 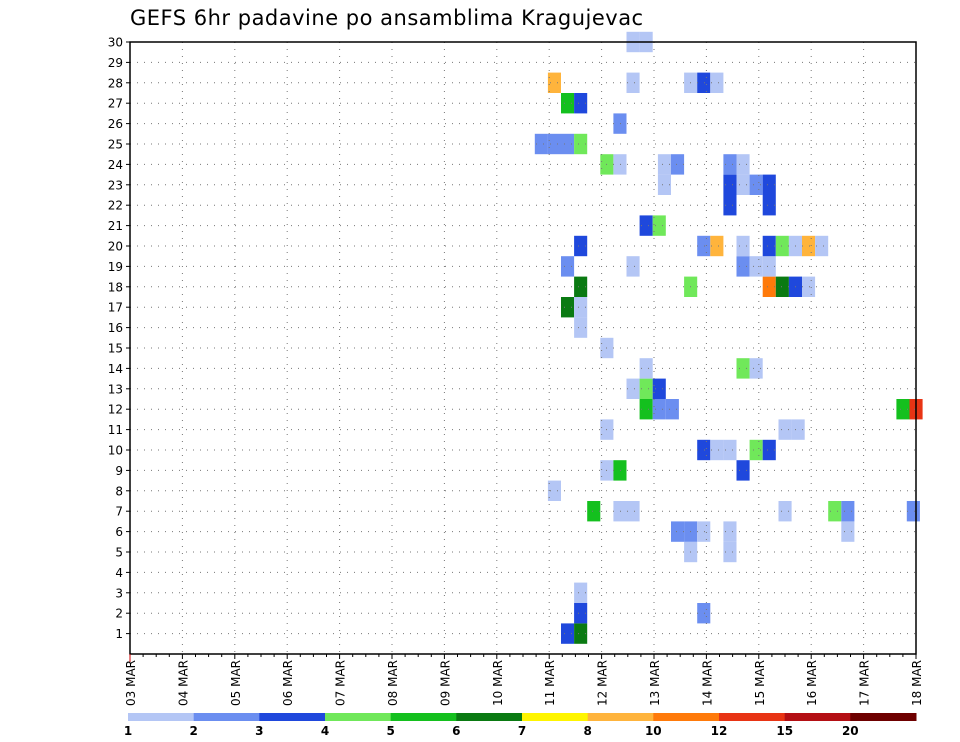 I want to click on x-tick-label: 09 MAR, so click(x=445, y=683).